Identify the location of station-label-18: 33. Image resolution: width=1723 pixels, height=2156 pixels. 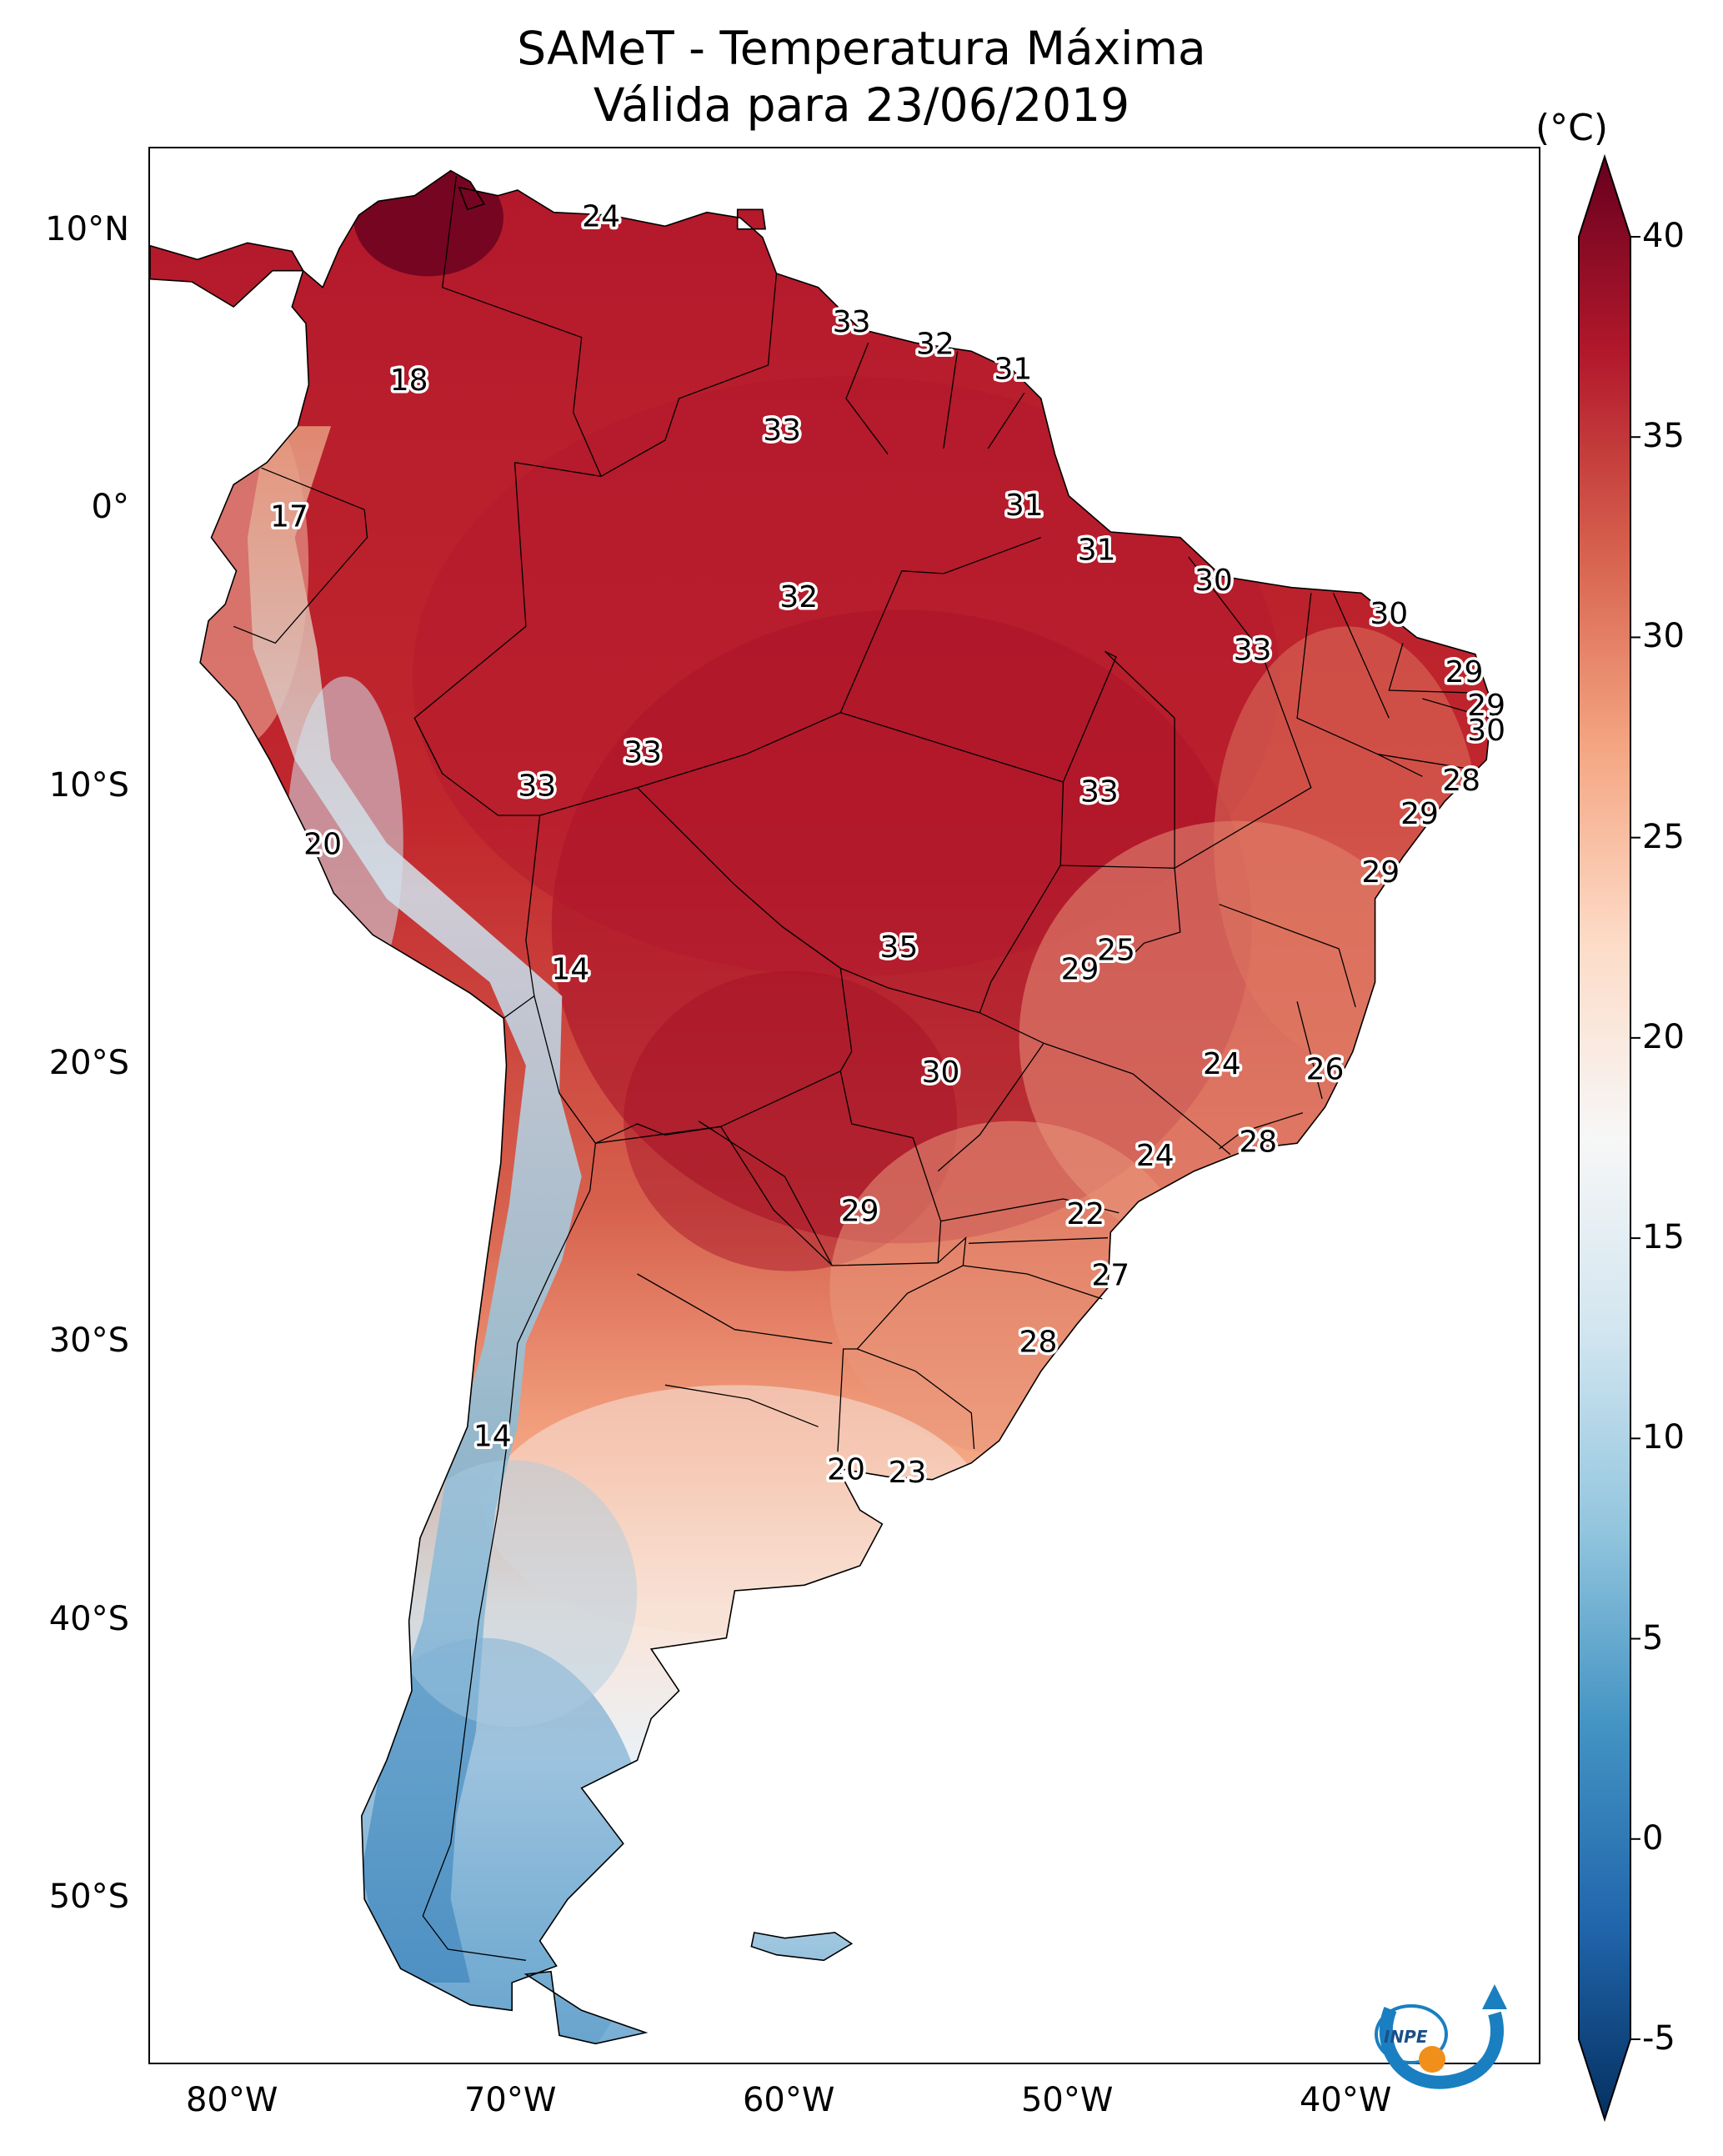
(537, 787).